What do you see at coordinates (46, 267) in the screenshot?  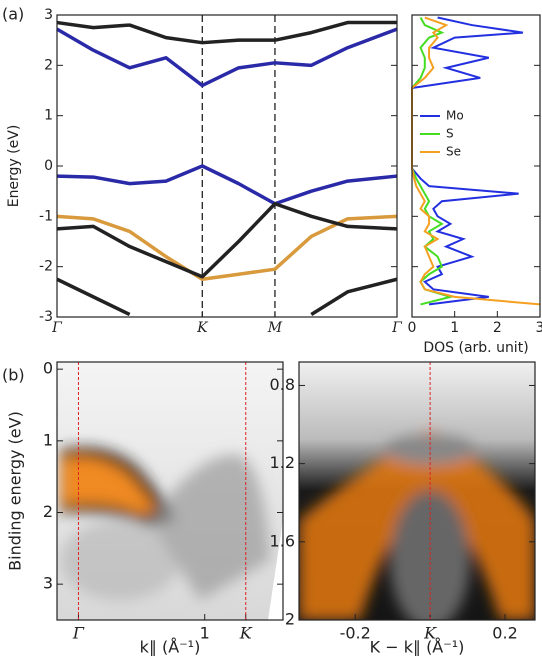 I see `y-tick-label: -2` at bounding box center [46, 267].